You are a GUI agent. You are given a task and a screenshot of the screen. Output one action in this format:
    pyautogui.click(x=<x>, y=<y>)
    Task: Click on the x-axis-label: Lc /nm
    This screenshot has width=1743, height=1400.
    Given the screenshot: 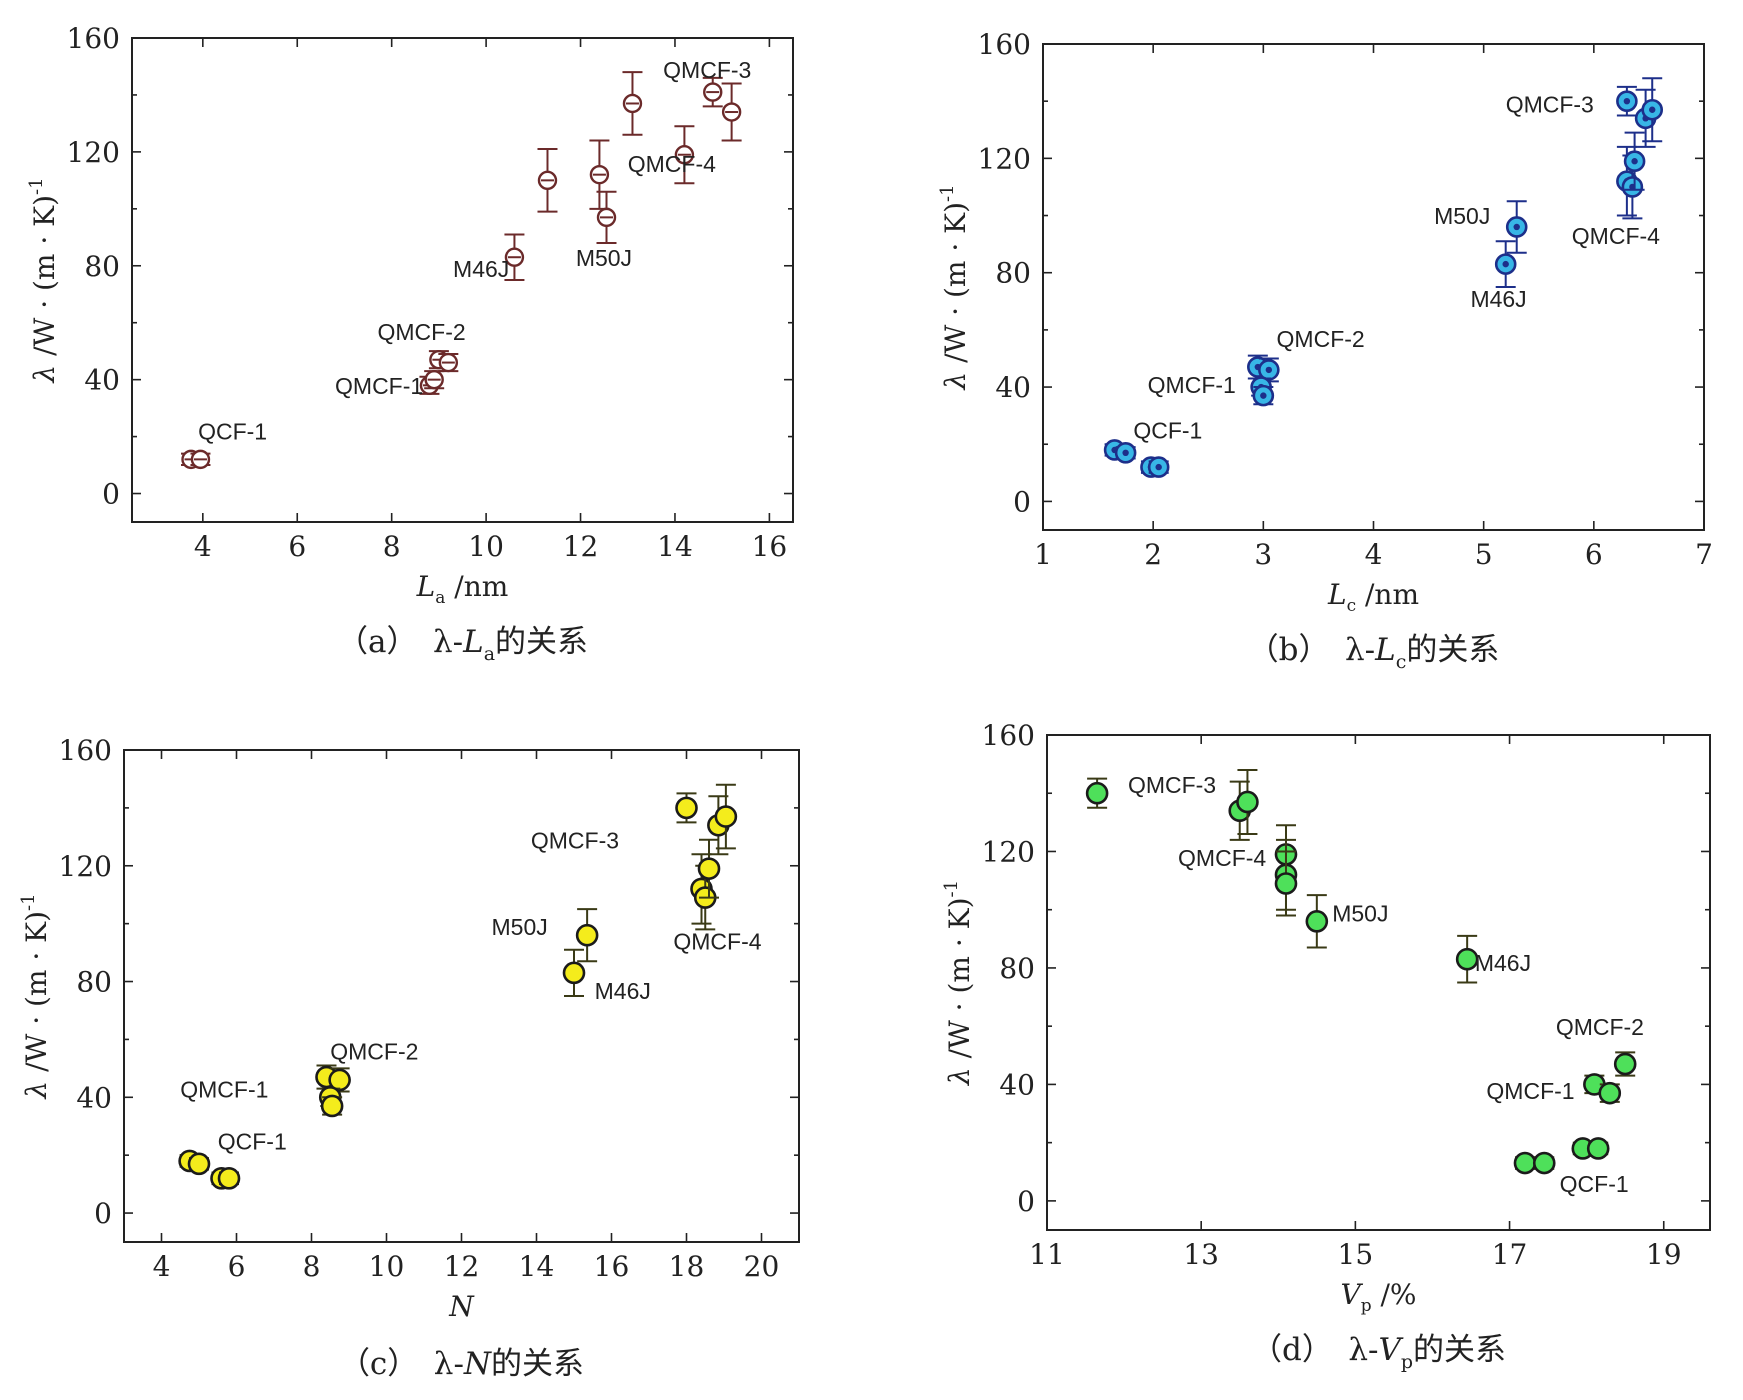 What is the action you would take?
    pyautogui.click(x=1373, y=597)
    